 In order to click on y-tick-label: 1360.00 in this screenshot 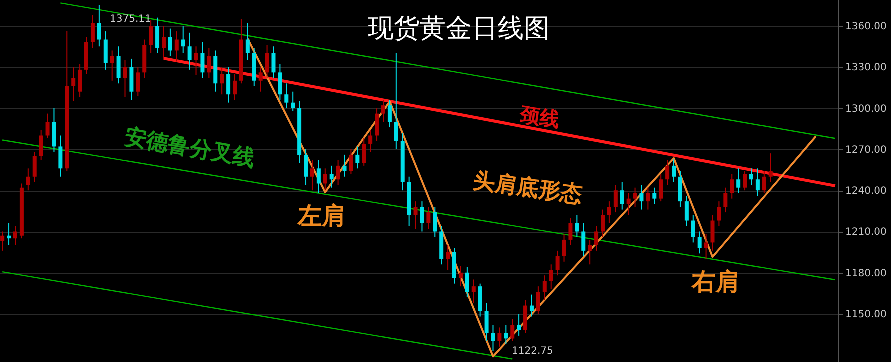, I will do `click(866, 27)`.